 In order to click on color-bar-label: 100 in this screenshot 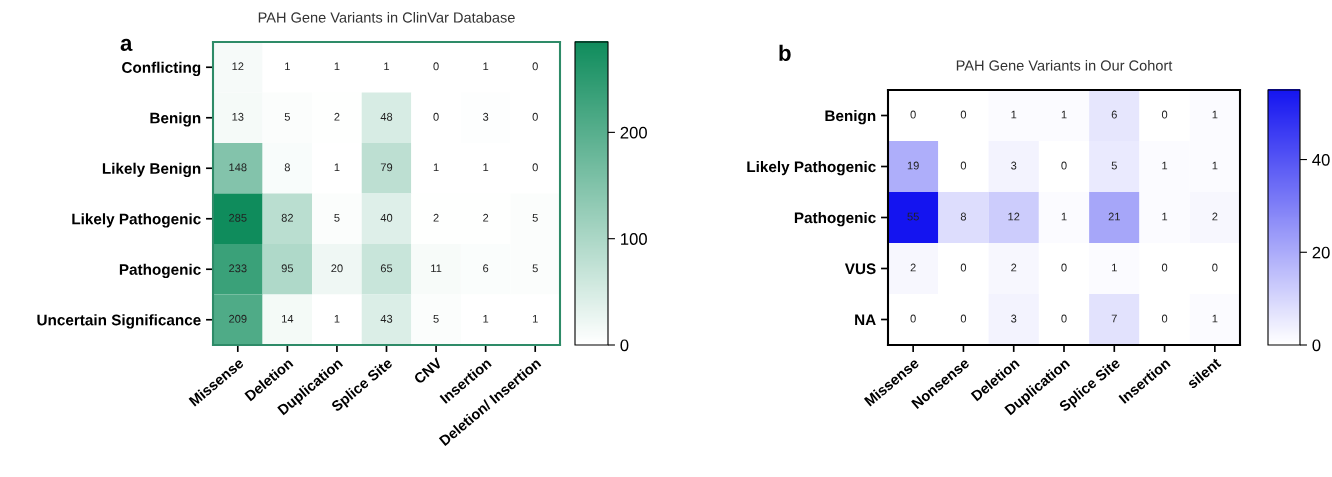, I will do `click(634, 239)`.